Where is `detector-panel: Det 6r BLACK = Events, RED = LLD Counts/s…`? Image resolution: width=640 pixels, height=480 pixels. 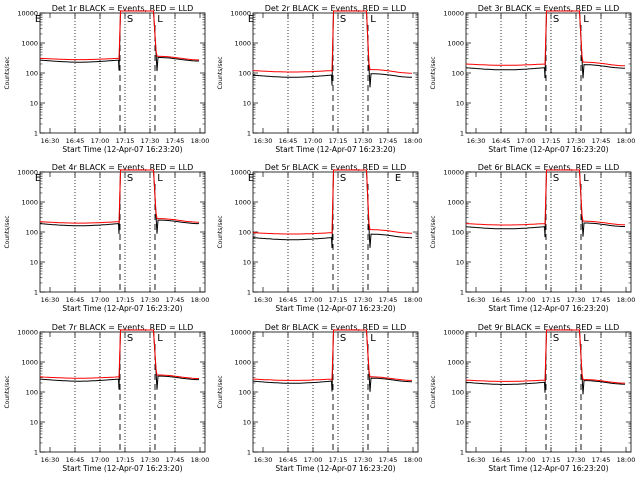
detector-panel: Det 6r BLACK = Events, RED = LLD Counts/s… is located at coordinates (532, 238).